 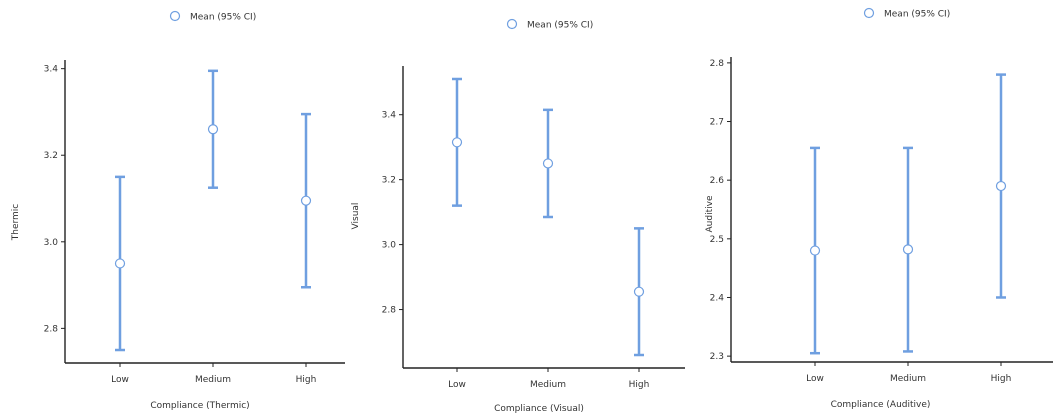 What do you see at coordinates (16, 223) in the screenshot?
I see `y-axis-label: Thermic` at bounding box center [16, 223].